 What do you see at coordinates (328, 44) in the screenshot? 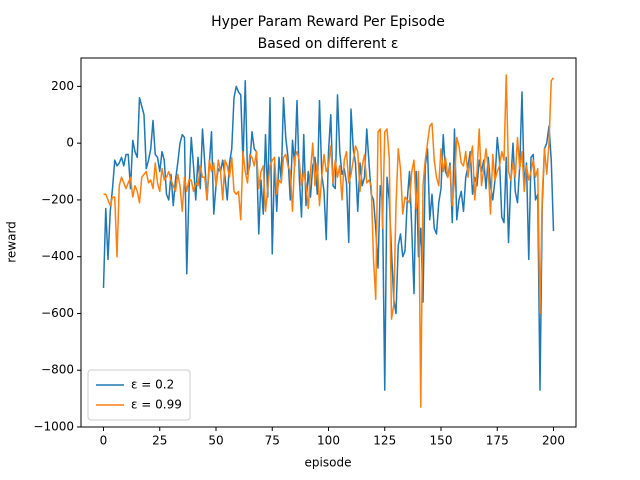
I see `chart-subtitle: Based on different ε` at bounding box center [328, 44].